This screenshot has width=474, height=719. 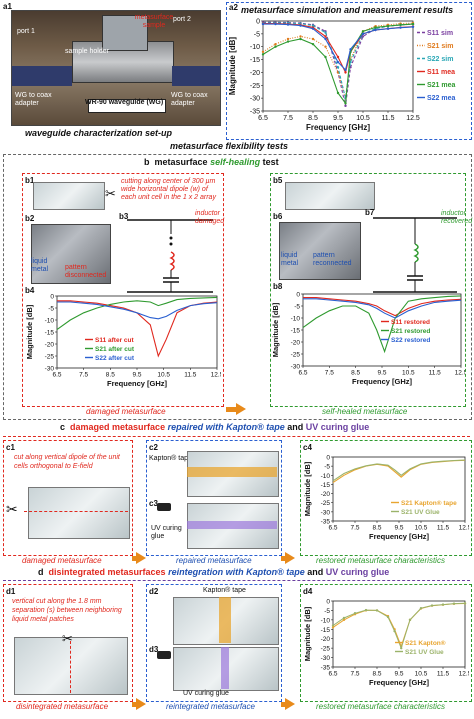 I want to click on panel-b-label: b, so click(x=147, y=162).